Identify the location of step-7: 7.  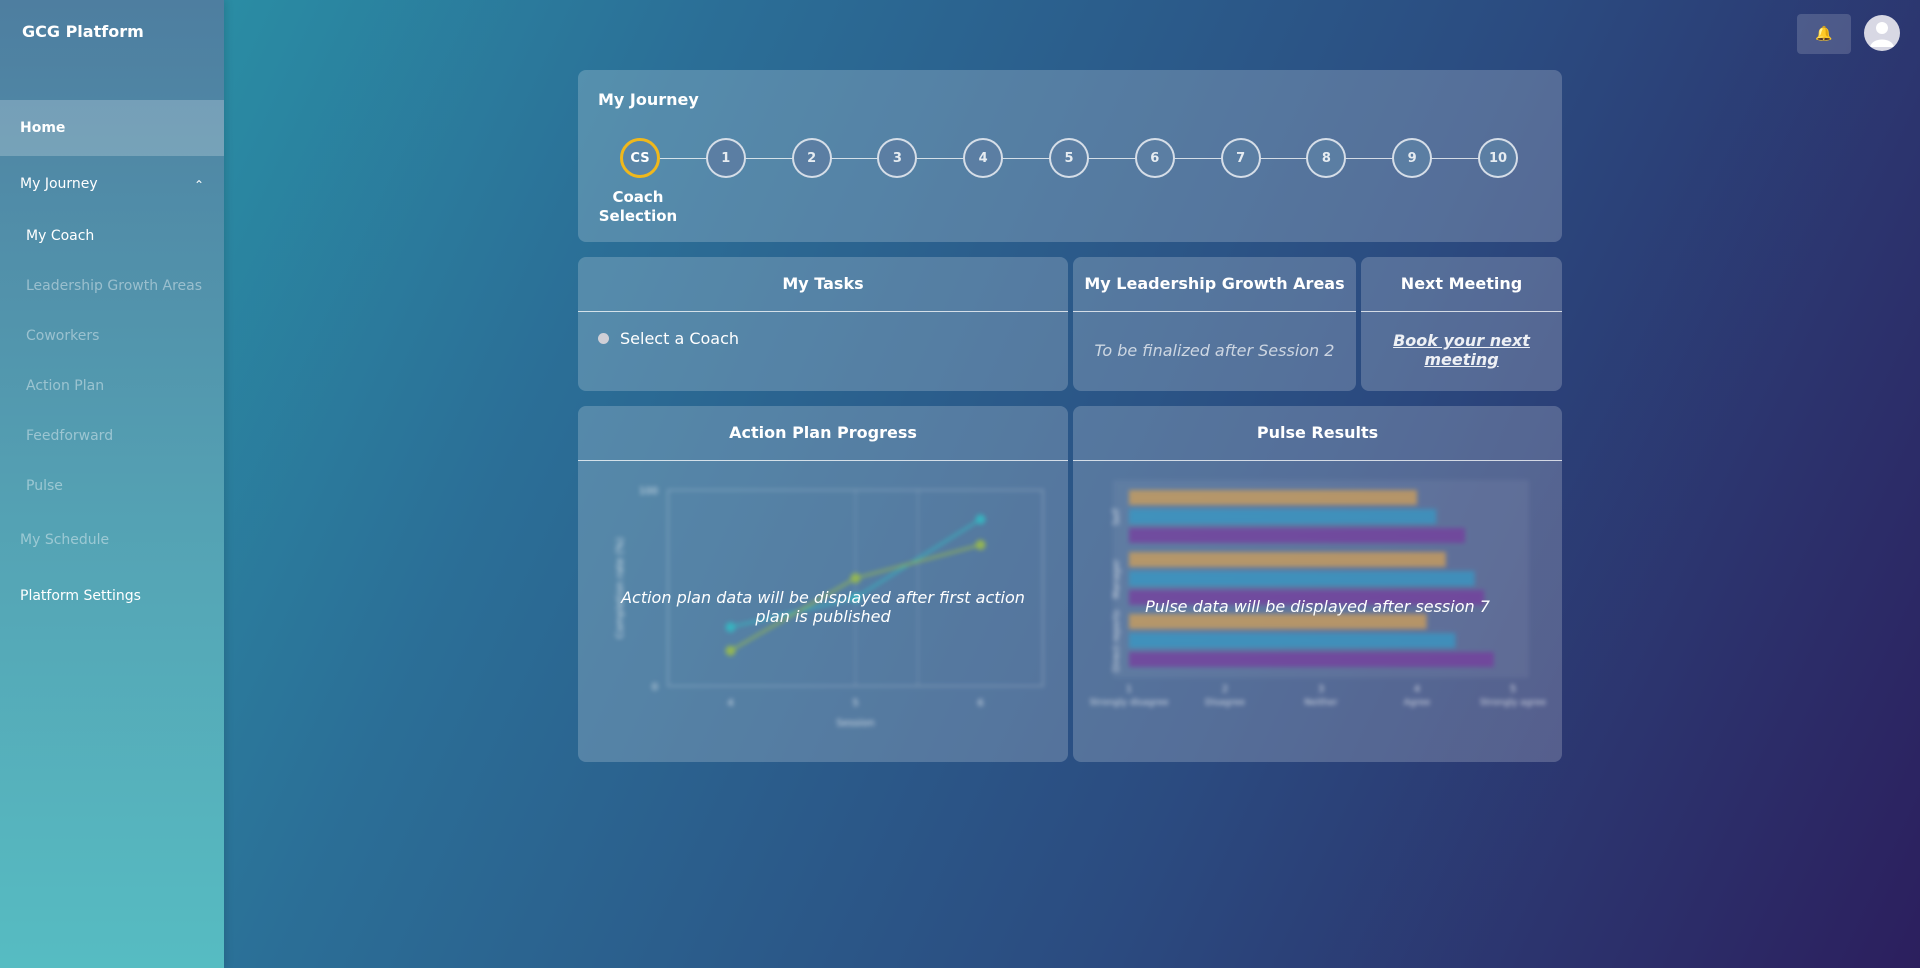
(1240, 158).